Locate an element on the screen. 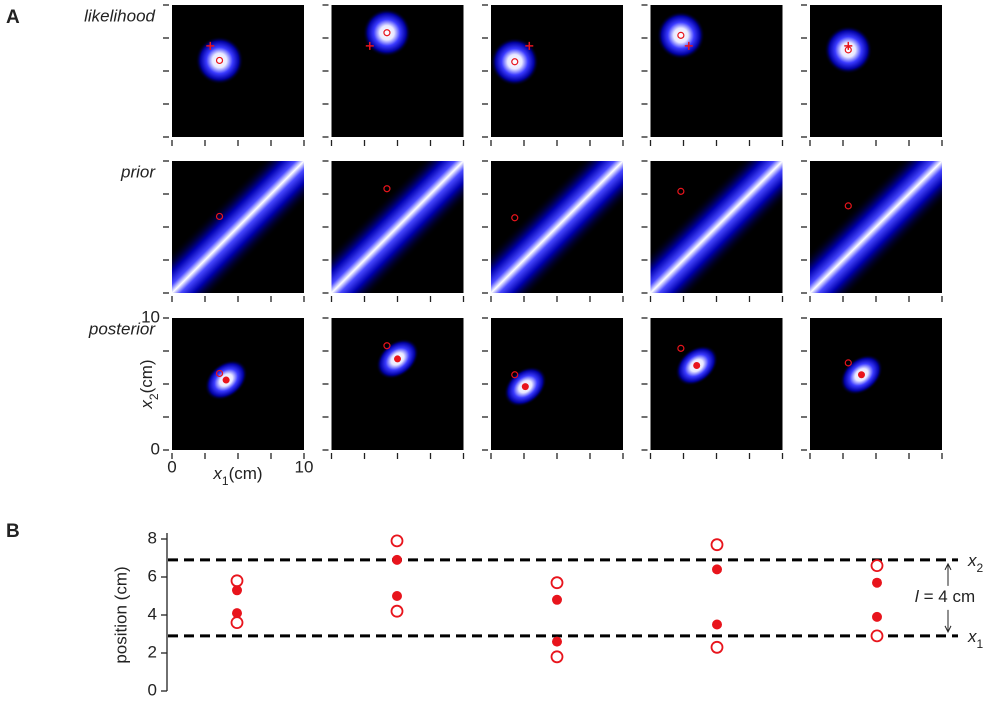  y-tick-label: 8 is located at coordinates (152, 537).